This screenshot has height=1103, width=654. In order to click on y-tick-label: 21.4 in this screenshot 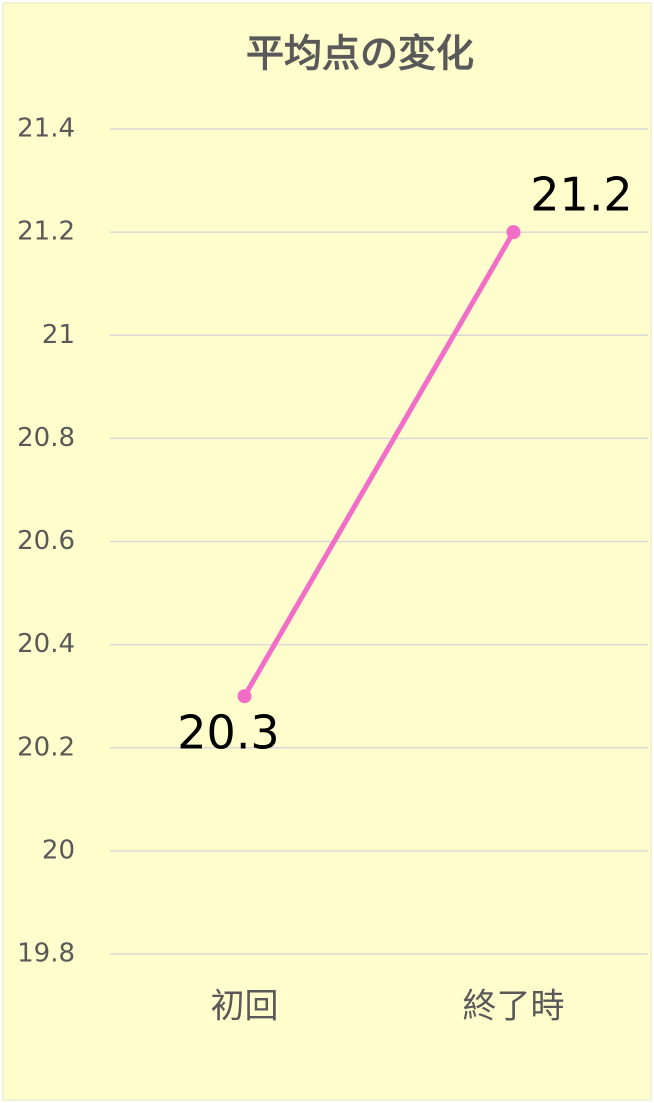, I will do `click(46, 129)`.